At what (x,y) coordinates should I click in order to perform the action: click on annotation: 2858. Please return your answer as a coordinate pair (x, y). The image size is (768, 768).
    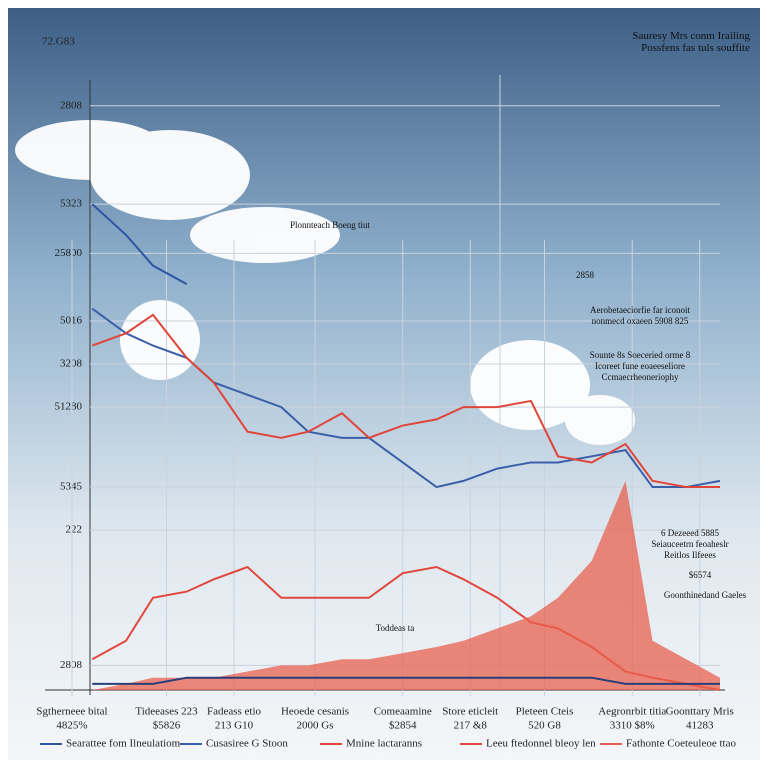
    Looking at the image, I should click on (585, 275).